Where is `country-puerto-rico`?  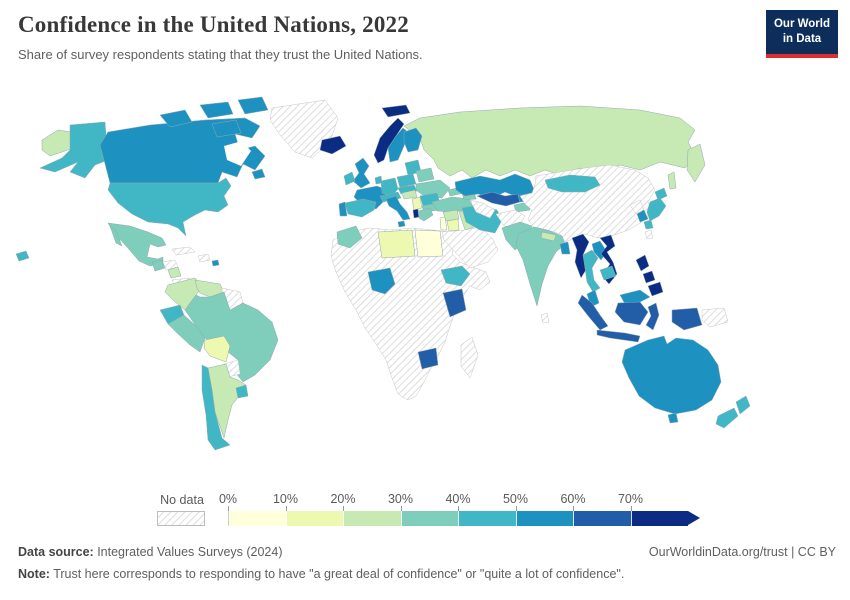
country-puerto-rico is located at coordinates (215, 263).